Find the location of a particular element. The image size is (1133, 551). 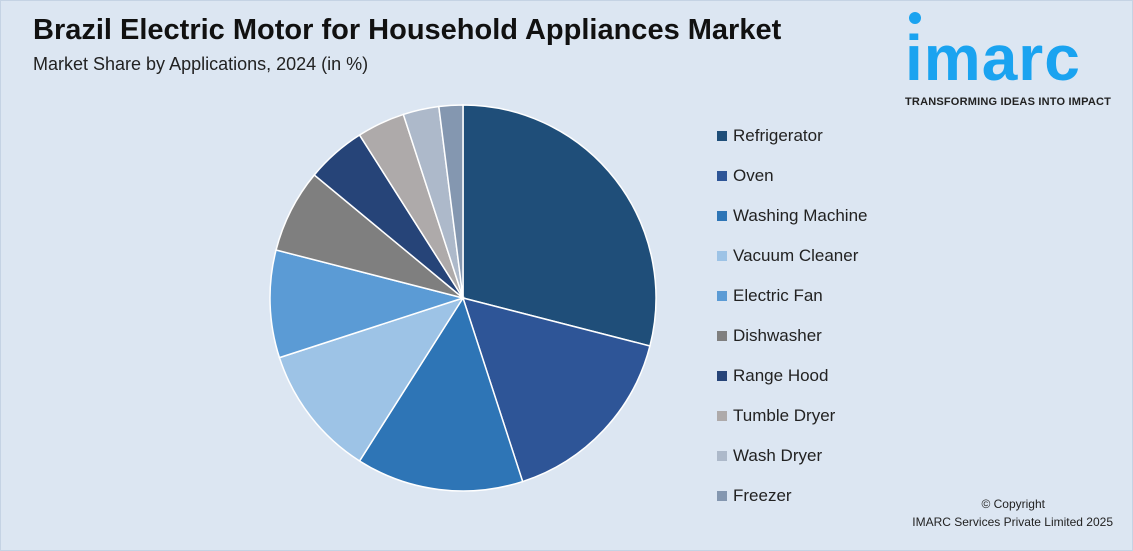

legend-label: Dishwasher is located at coordinates (777, 335).